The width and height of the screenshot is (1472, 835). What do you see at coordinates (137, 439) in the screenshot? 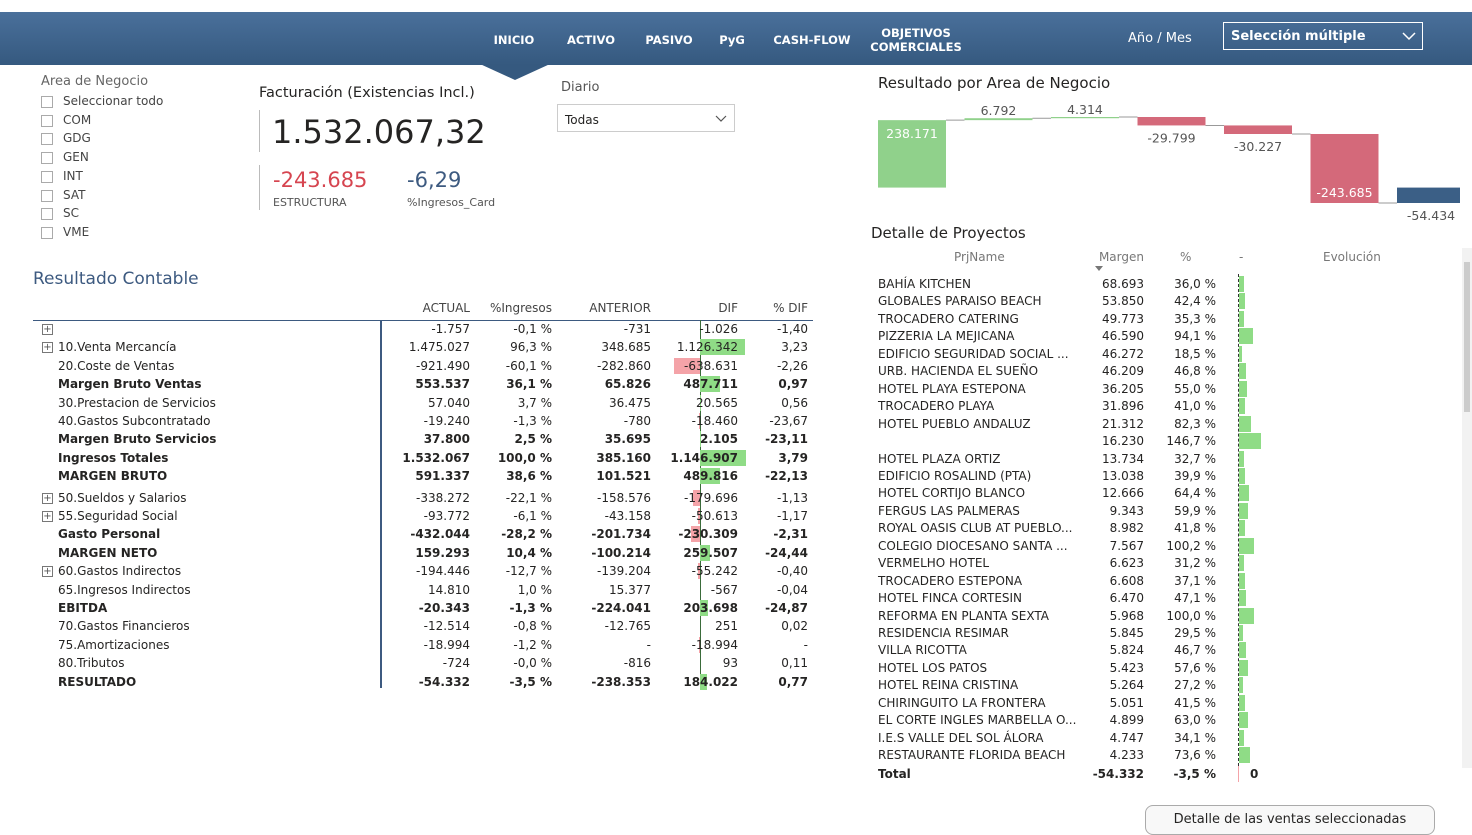
I see `row-label: Margen Bruto Servicios` at bounding box center [137, 439].